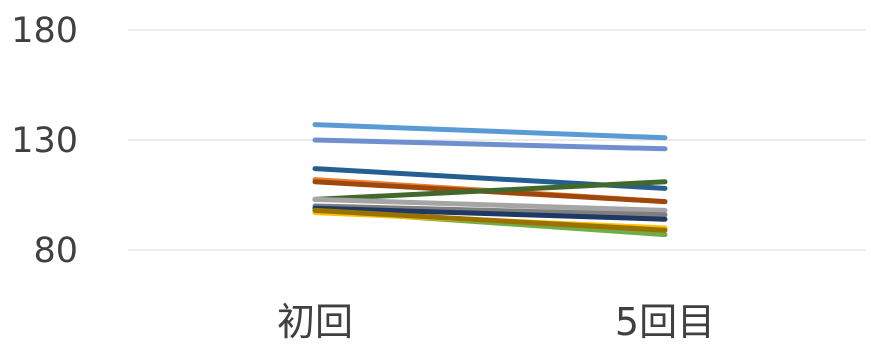 The width and height of the screenshot is (871, 344). What do you see at coordinates (55, 251) in the screenshot?
I see `y-tick-label: 80` at bounding box center [55, 251].